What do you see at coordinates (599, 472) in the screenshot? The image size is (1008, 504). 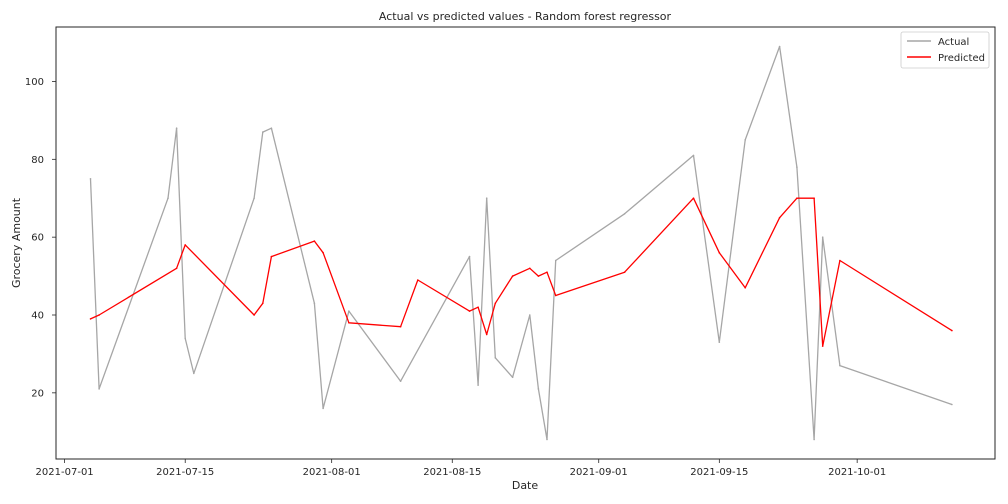 I see `x-tick-label-4: 2021-09-01` at bounding box center [599, 472].